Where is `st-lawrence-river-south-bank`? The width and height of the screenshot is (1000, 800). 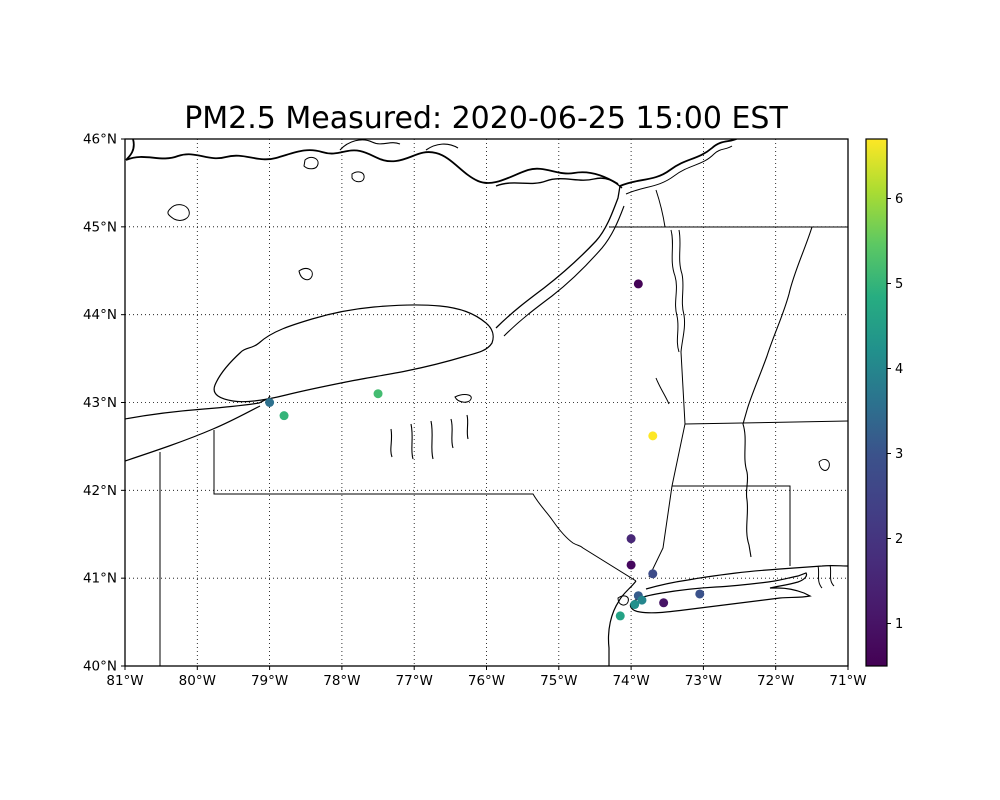
st-lawrence-river-south-bank is located at coordinates (564, 271).